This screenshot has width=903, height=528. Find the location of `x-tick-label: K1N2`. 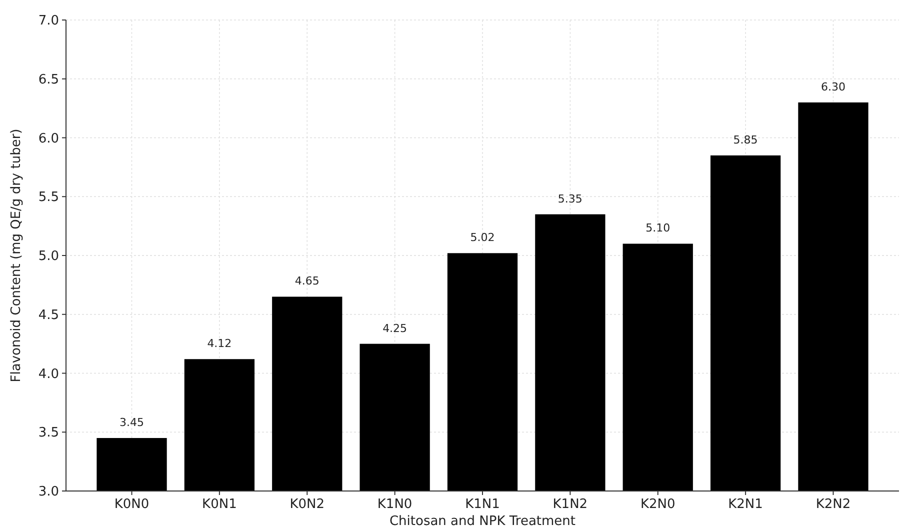

x-tick-label: K1N2 is located at coordinates (570, 504).